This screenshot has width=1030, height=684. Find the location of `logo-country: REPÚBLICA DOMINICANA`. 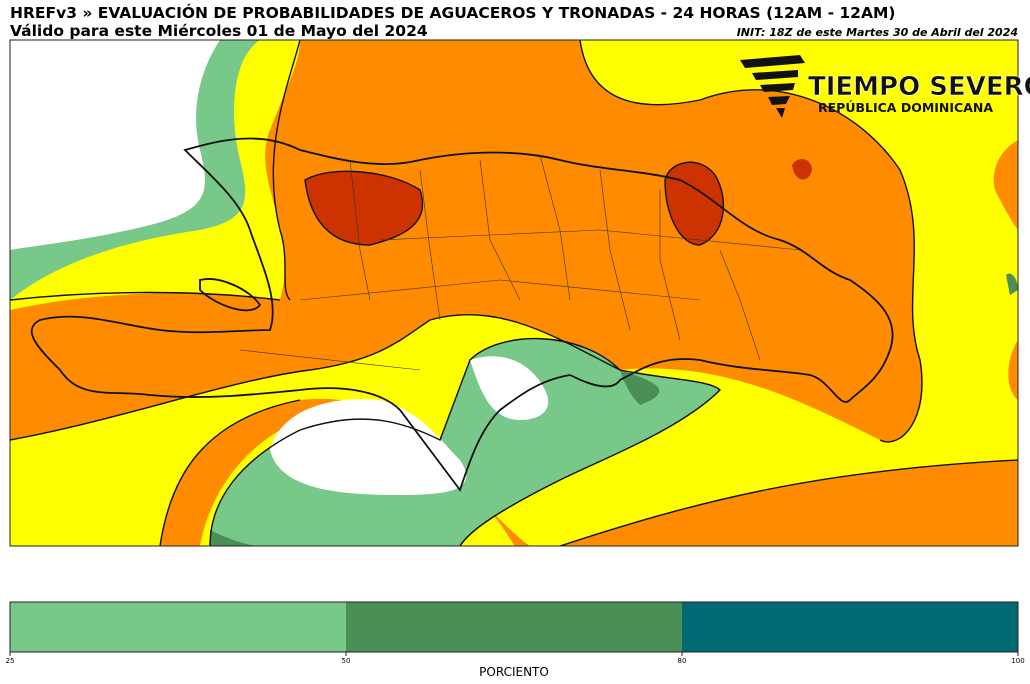

logo-country: REPÚBLICA DOMINICANA is located at coordinates (905, 107).